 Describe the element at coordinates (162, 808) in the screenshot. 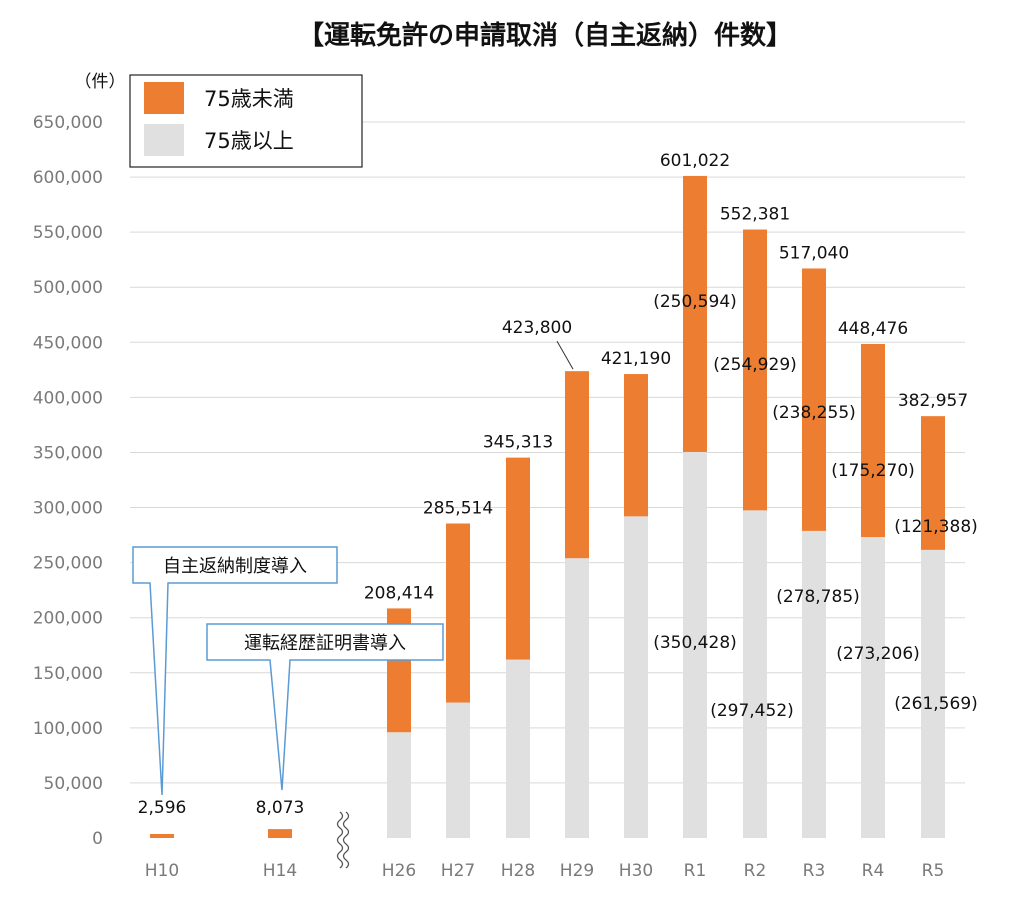

I see `total-label-H10: 2,596` at that location.